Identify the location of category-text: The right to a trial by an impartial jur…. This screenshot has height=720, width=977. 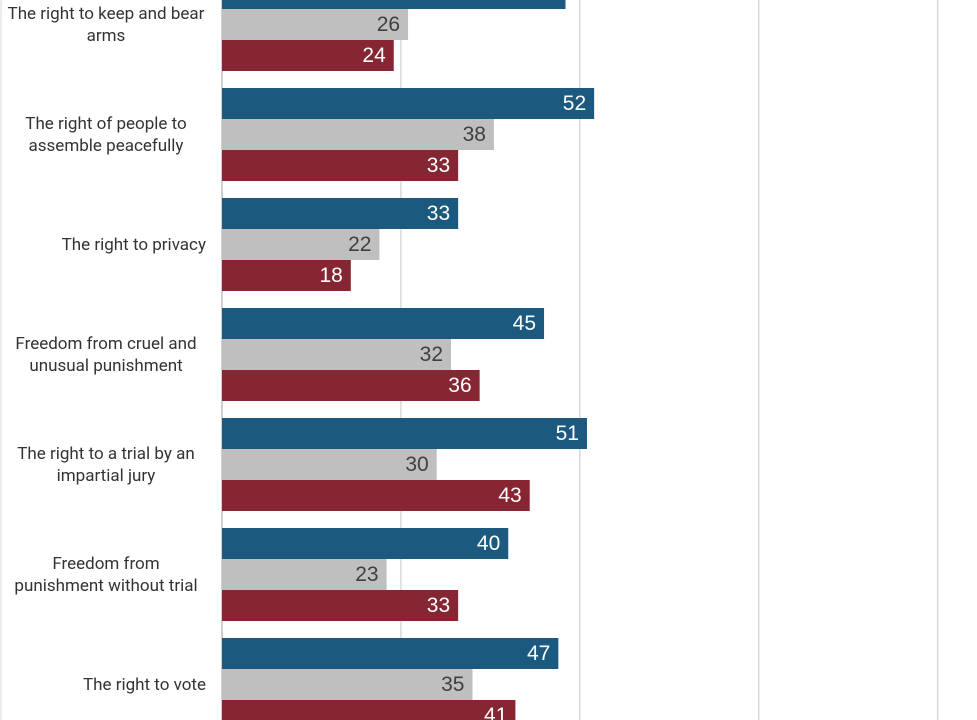
(106, 464).